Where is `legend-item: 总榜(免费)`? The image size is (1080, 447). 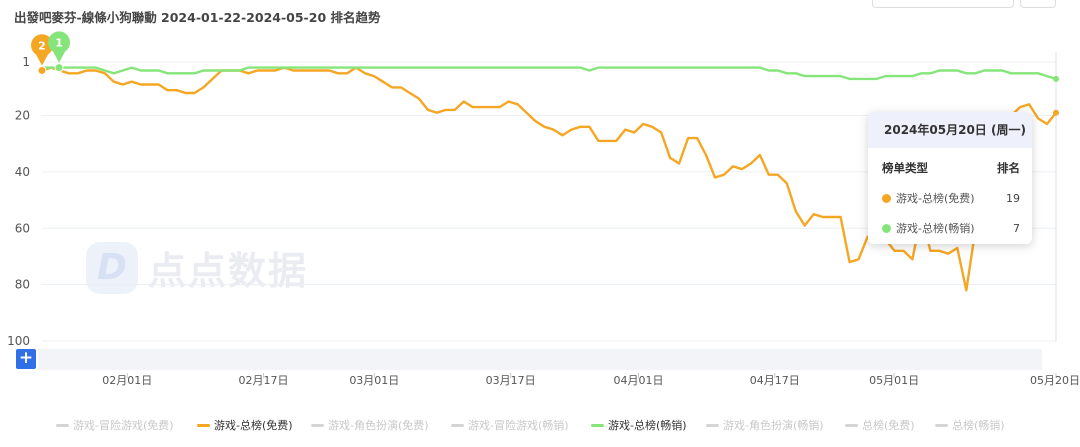
legend-item: 总榜(免费) is located at coordinates (880, 425).